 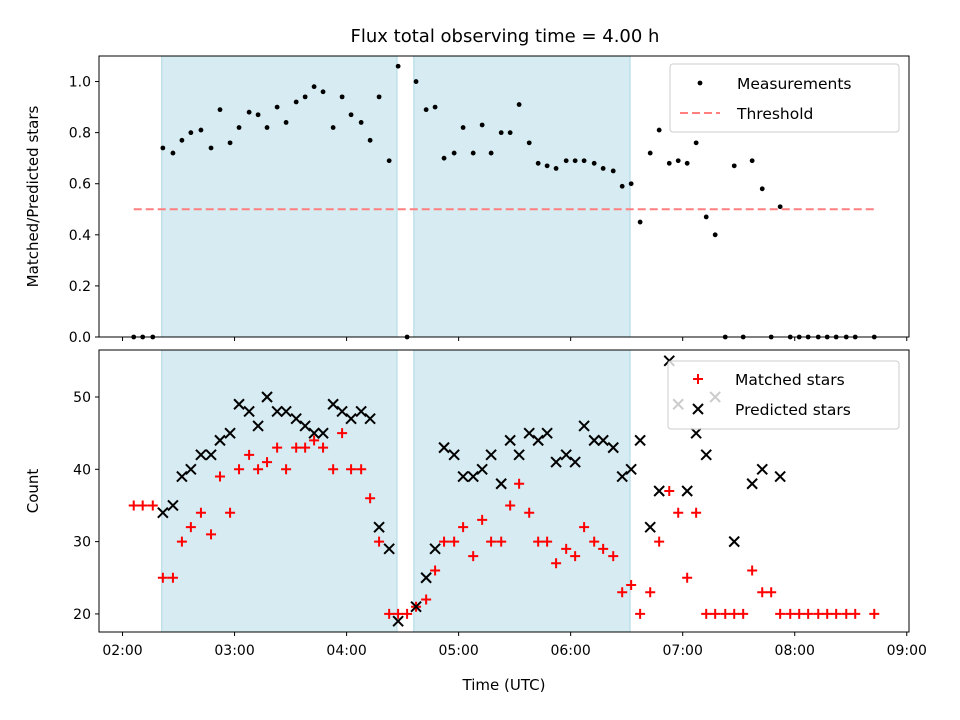 I want to click on chart-title: Flux total observing time = 4.00 h, so click(x=505, y=36).